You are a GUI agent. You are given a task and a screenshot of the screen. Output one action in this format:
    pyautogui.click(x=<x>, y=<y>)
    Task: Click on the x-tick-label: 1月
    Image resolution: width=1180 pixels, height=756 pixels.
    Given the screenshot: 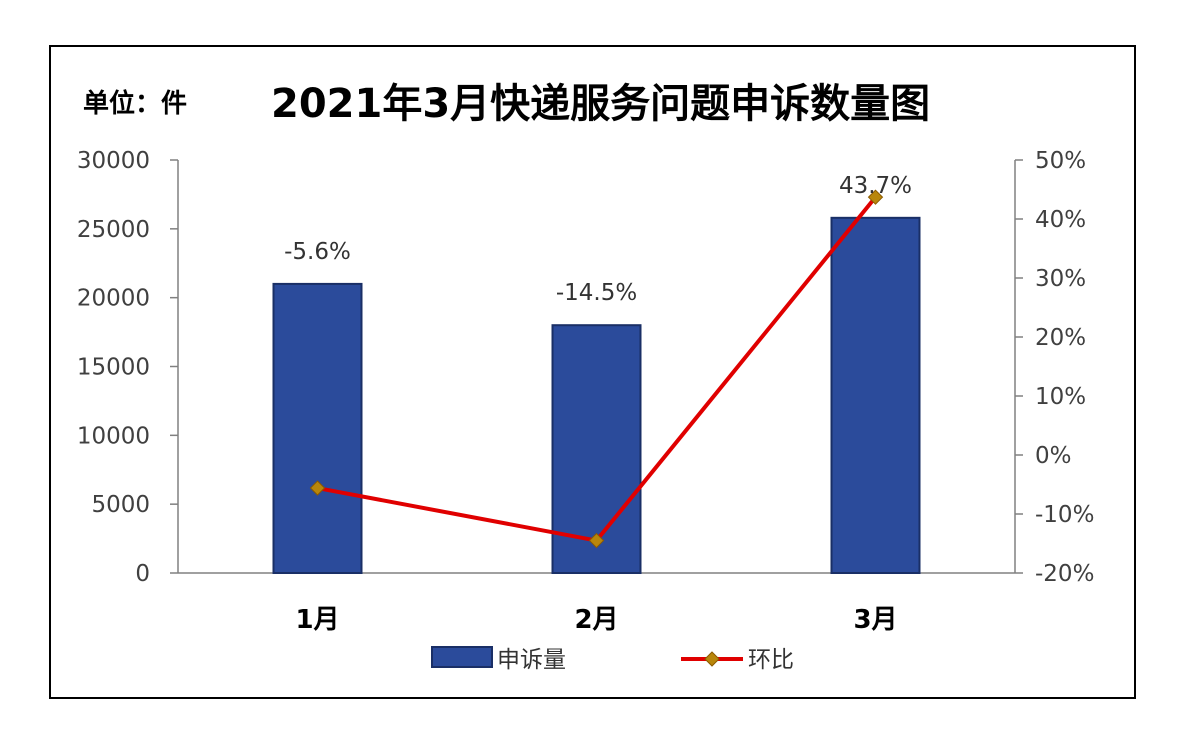 What is the action you would take?
    pyautogui.click(x=317, y=620)
    